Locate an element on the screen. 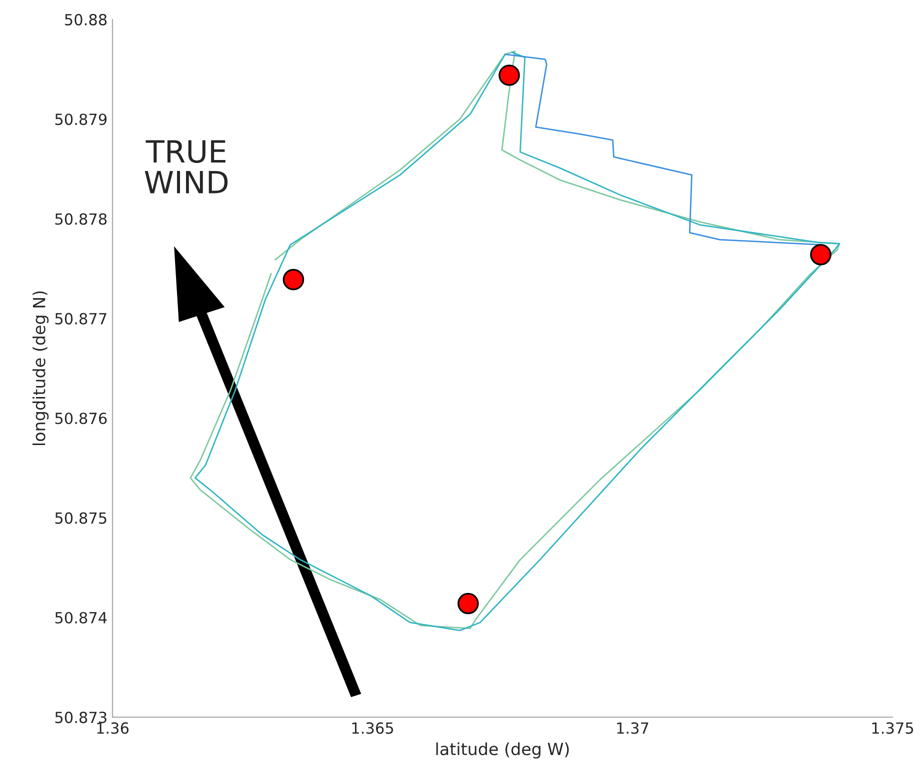 Image resolution: width=922 pixels, height=777 pixels. x-tick-label: 1.37 is located at coordinates (632, 728).